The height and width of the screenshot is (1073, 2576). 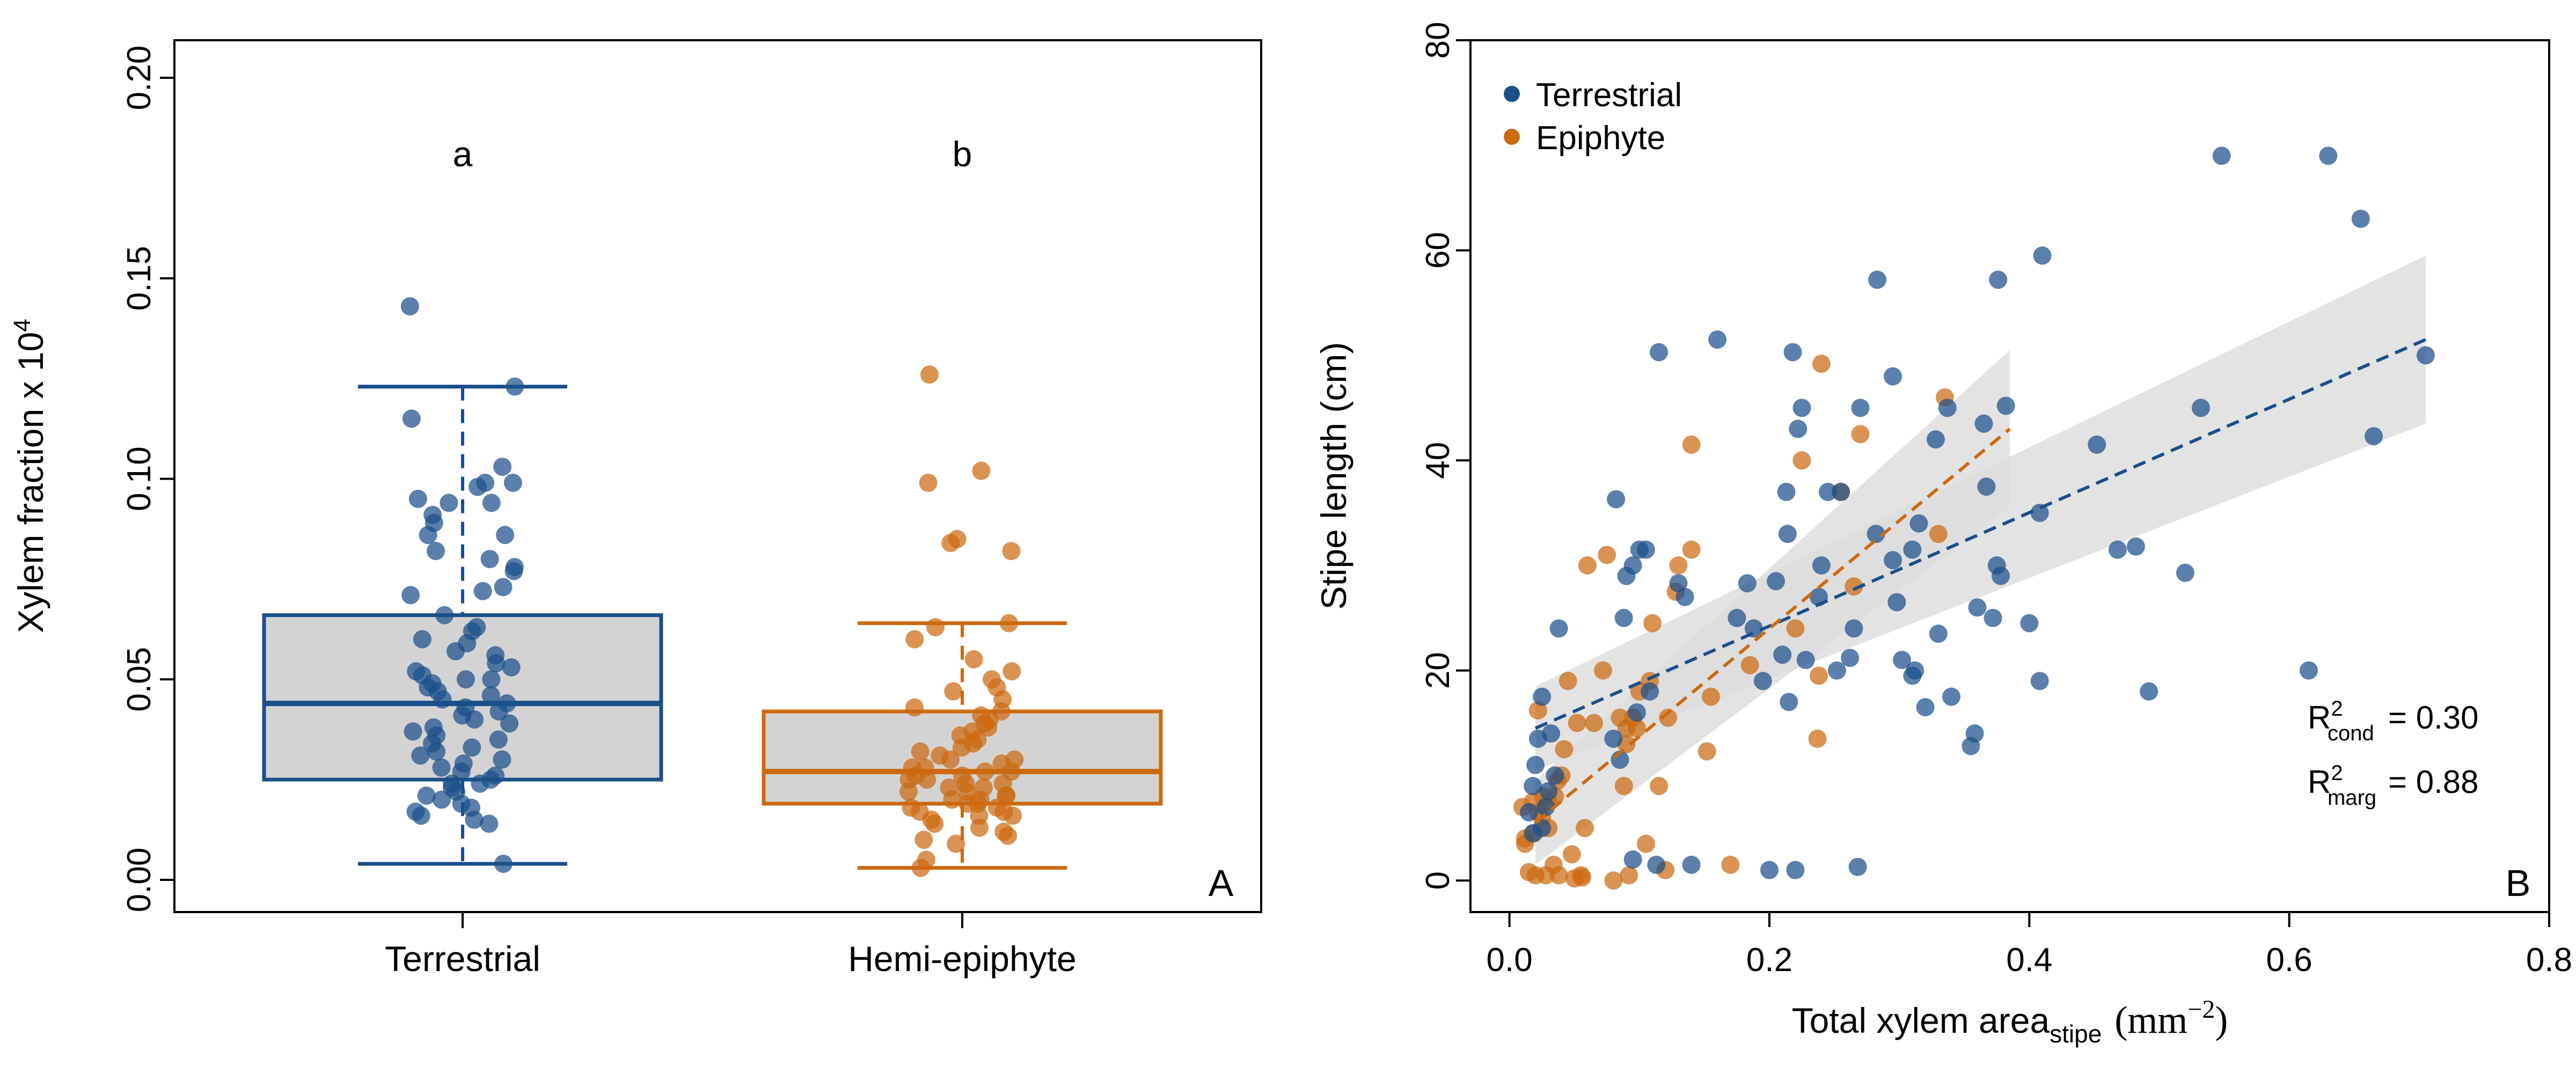 I want to click on legend-epiphyte-label: Epiphyte, so click(x=1600, y=138).